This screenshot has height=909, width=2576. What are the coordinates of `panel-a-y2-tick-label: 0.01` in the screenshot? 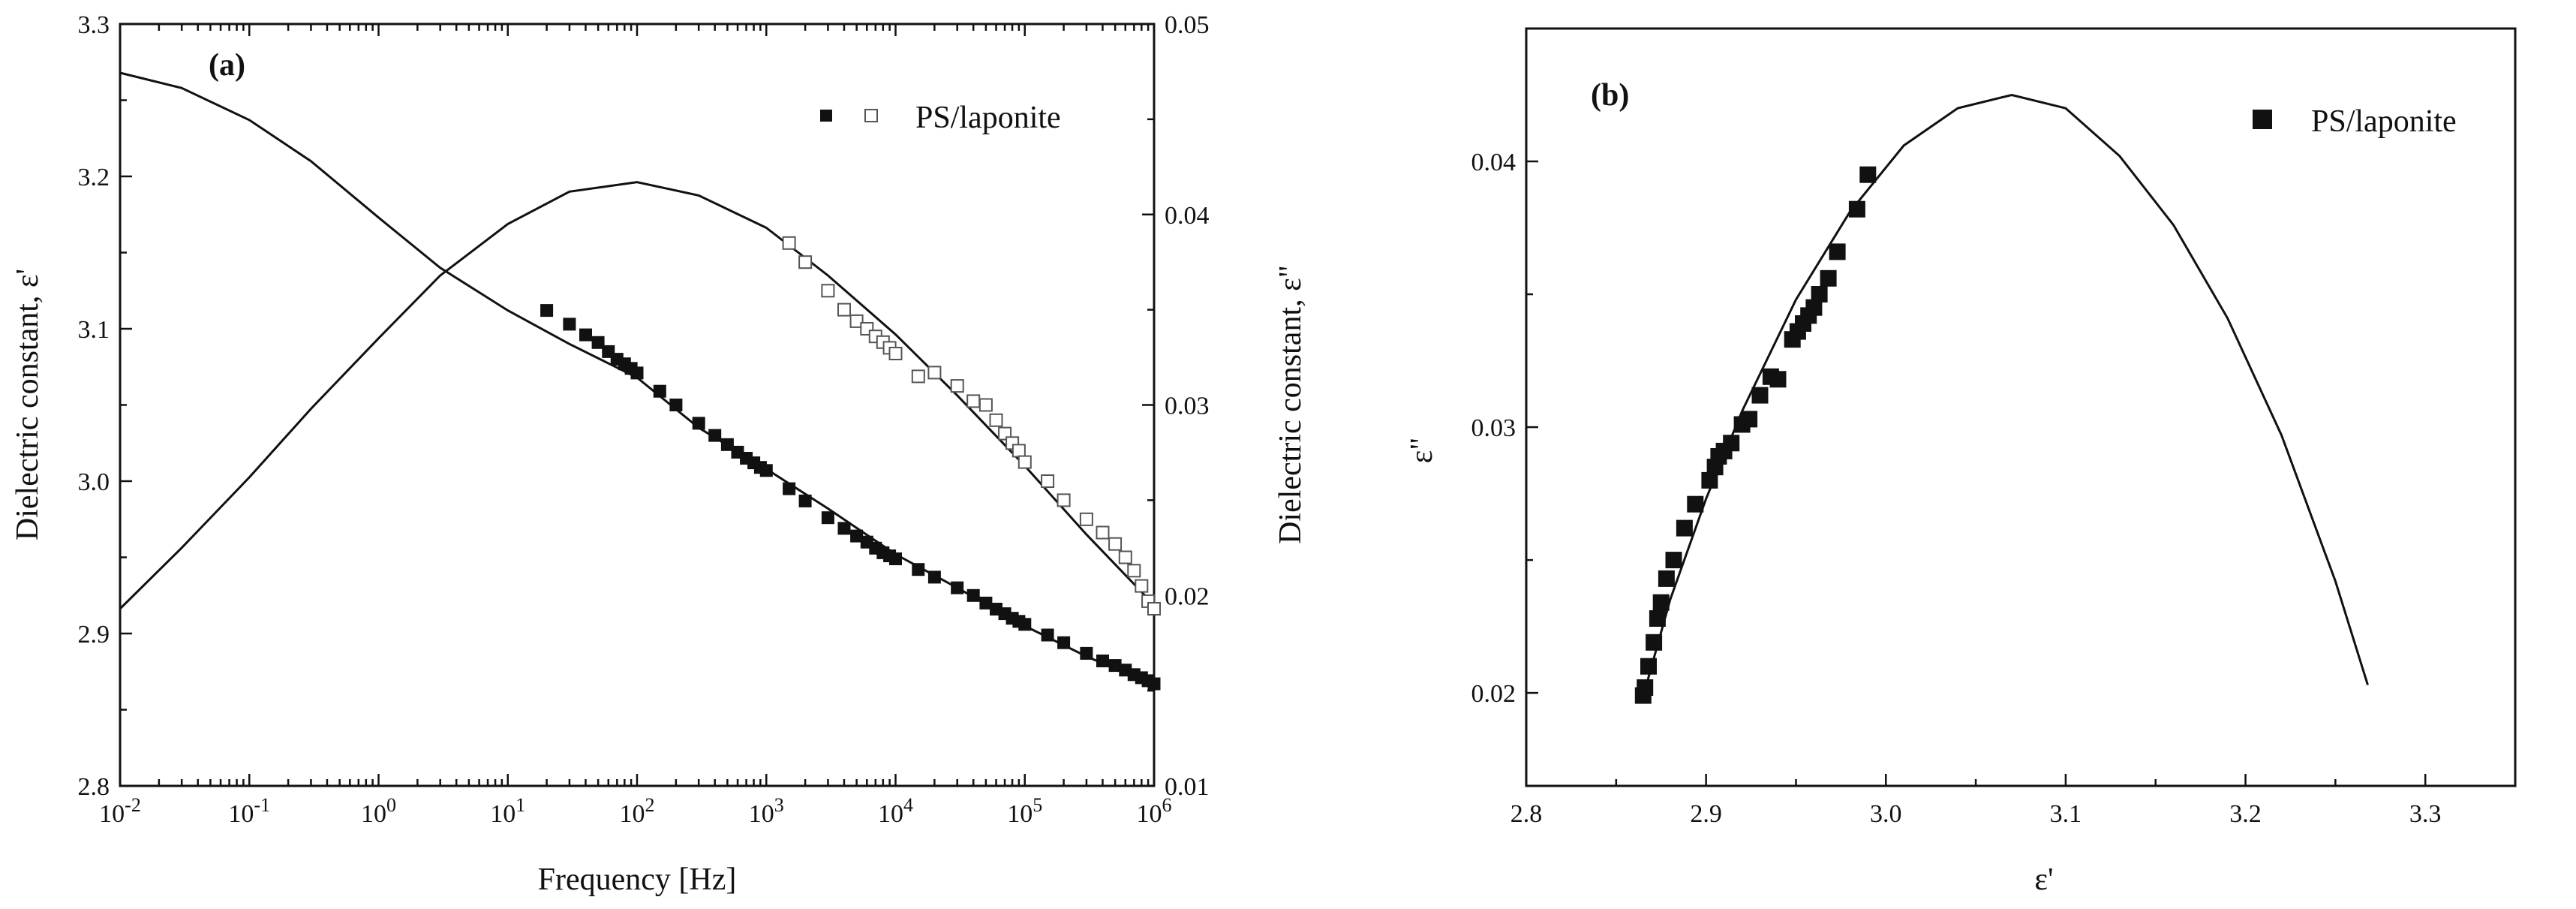 It's located at (1187, 787).